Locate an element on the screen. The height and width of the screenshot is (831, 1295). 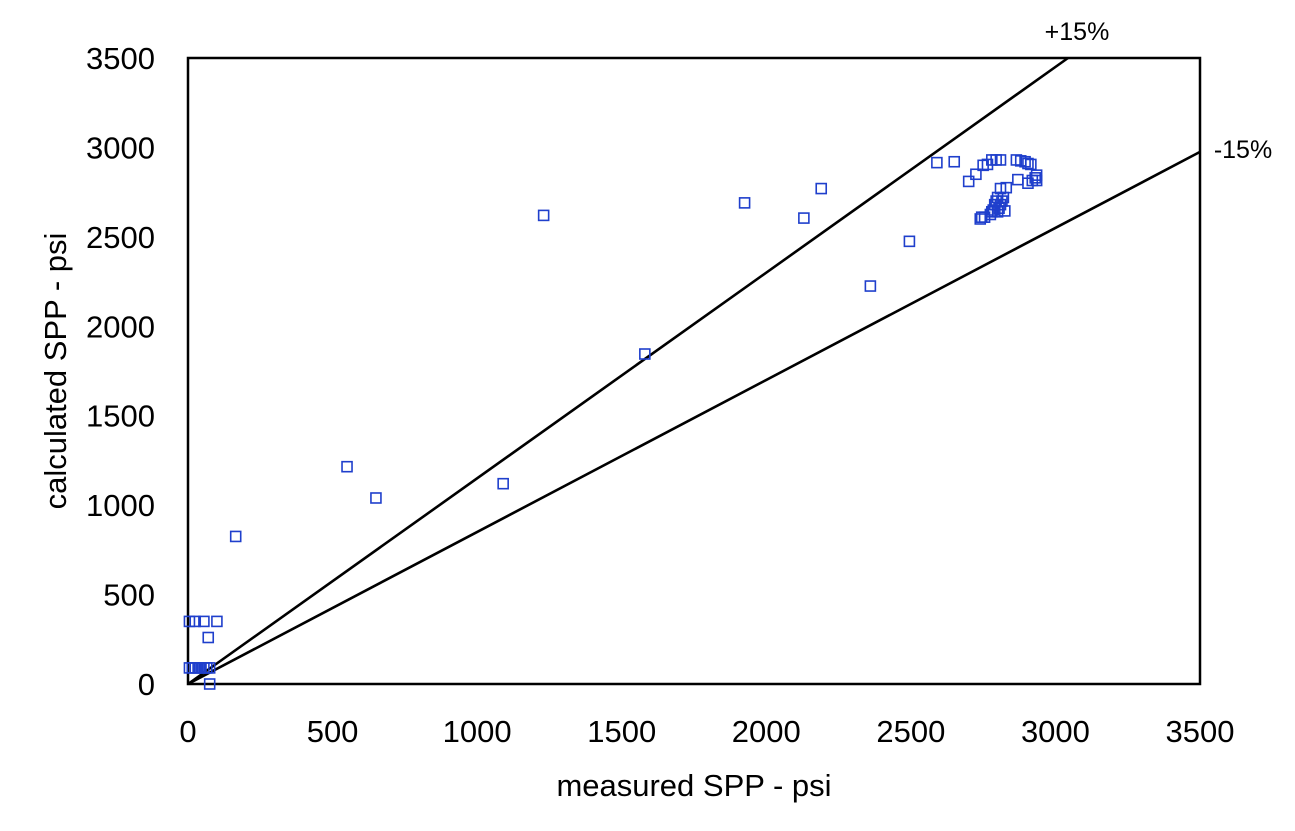
x-tick-label: 0 is located at coordinates (187, 731).